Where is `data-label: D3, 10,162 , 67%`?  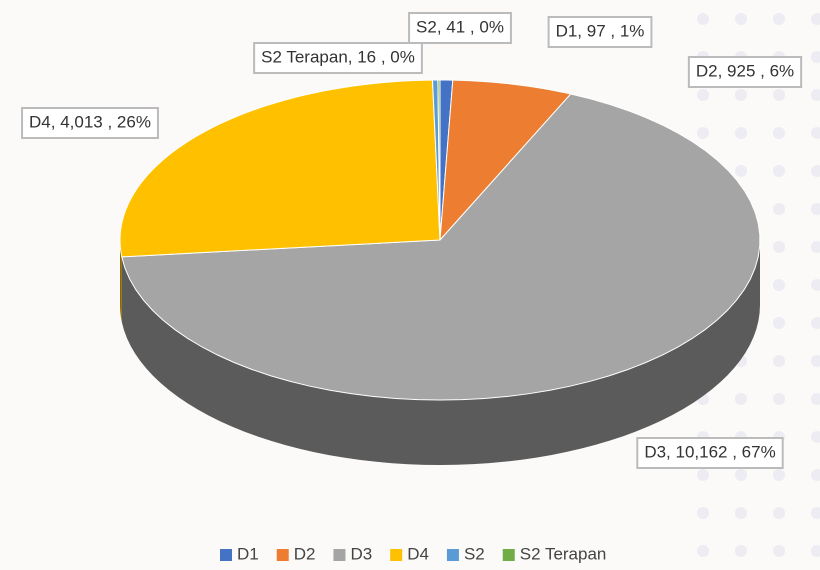
data-label: D3, 10,162 , 67% is located at coordinates (709, 451).